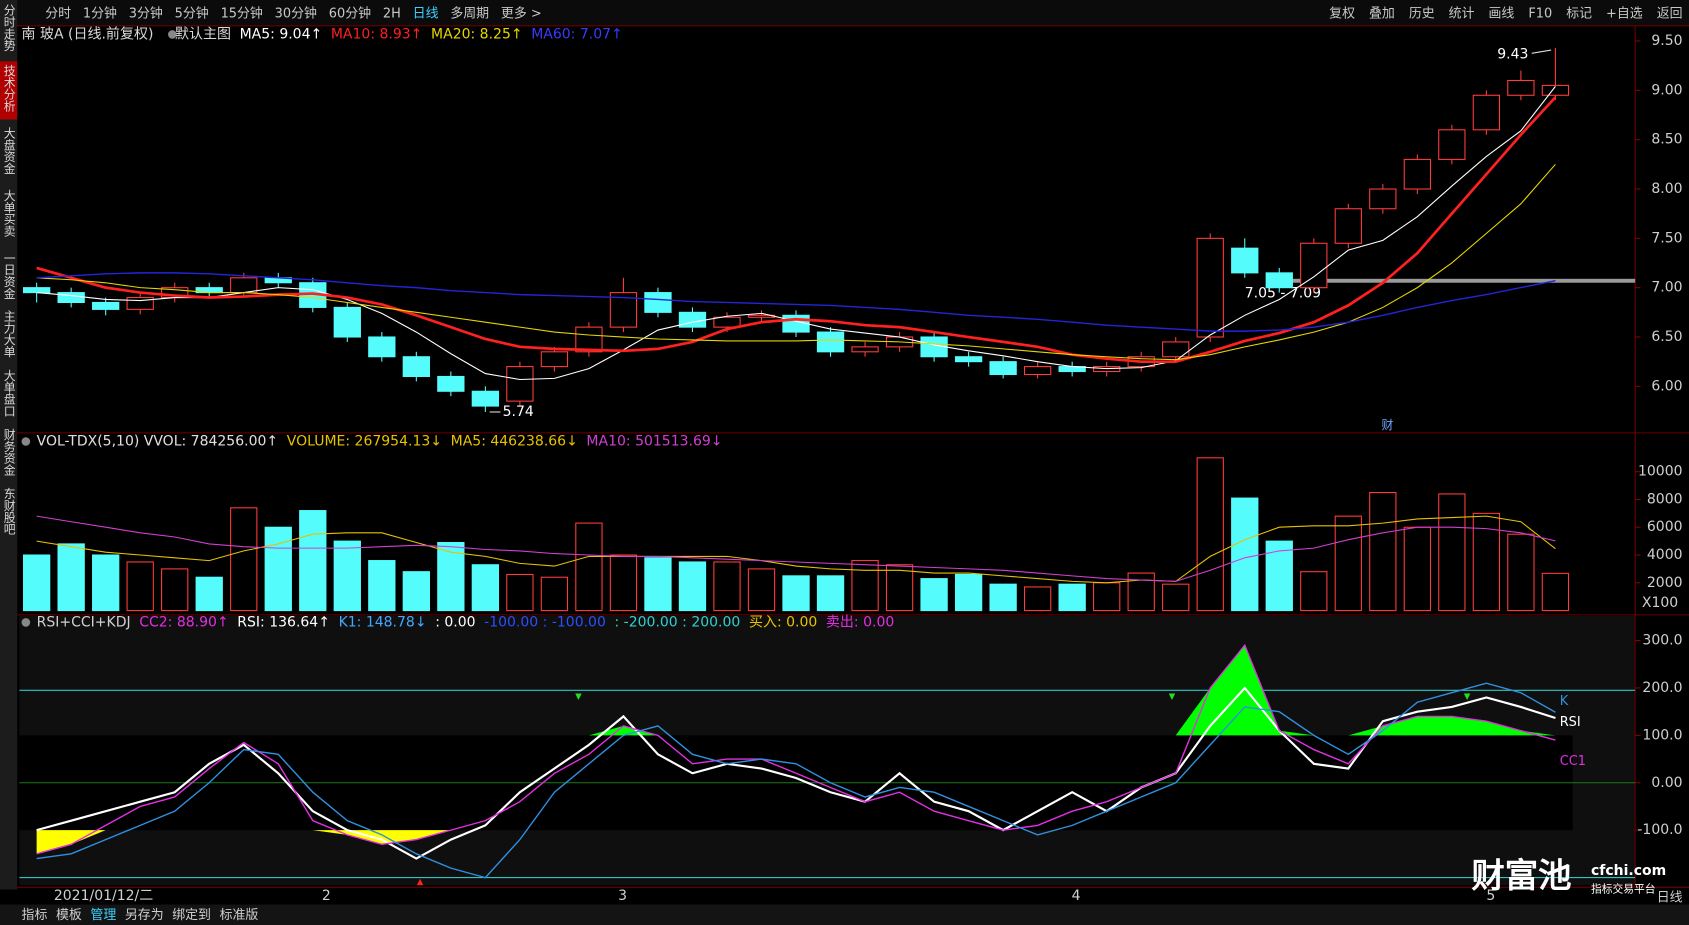  What do you see at coordinates (1457, 280) in the screenshot?
I see `range-line` at bounding box center [1457, 280].